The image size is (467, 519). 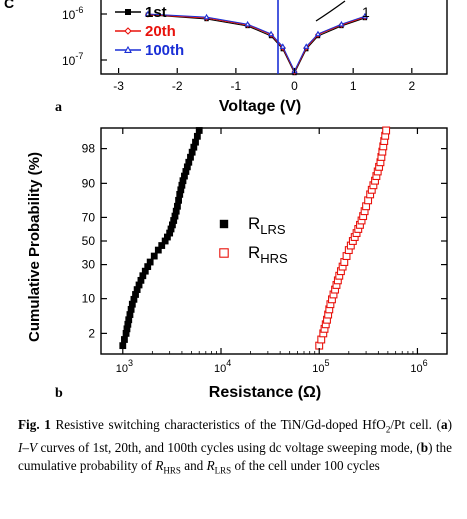 I want to click on y-tick-label: 98, so click(x=89, y=149).